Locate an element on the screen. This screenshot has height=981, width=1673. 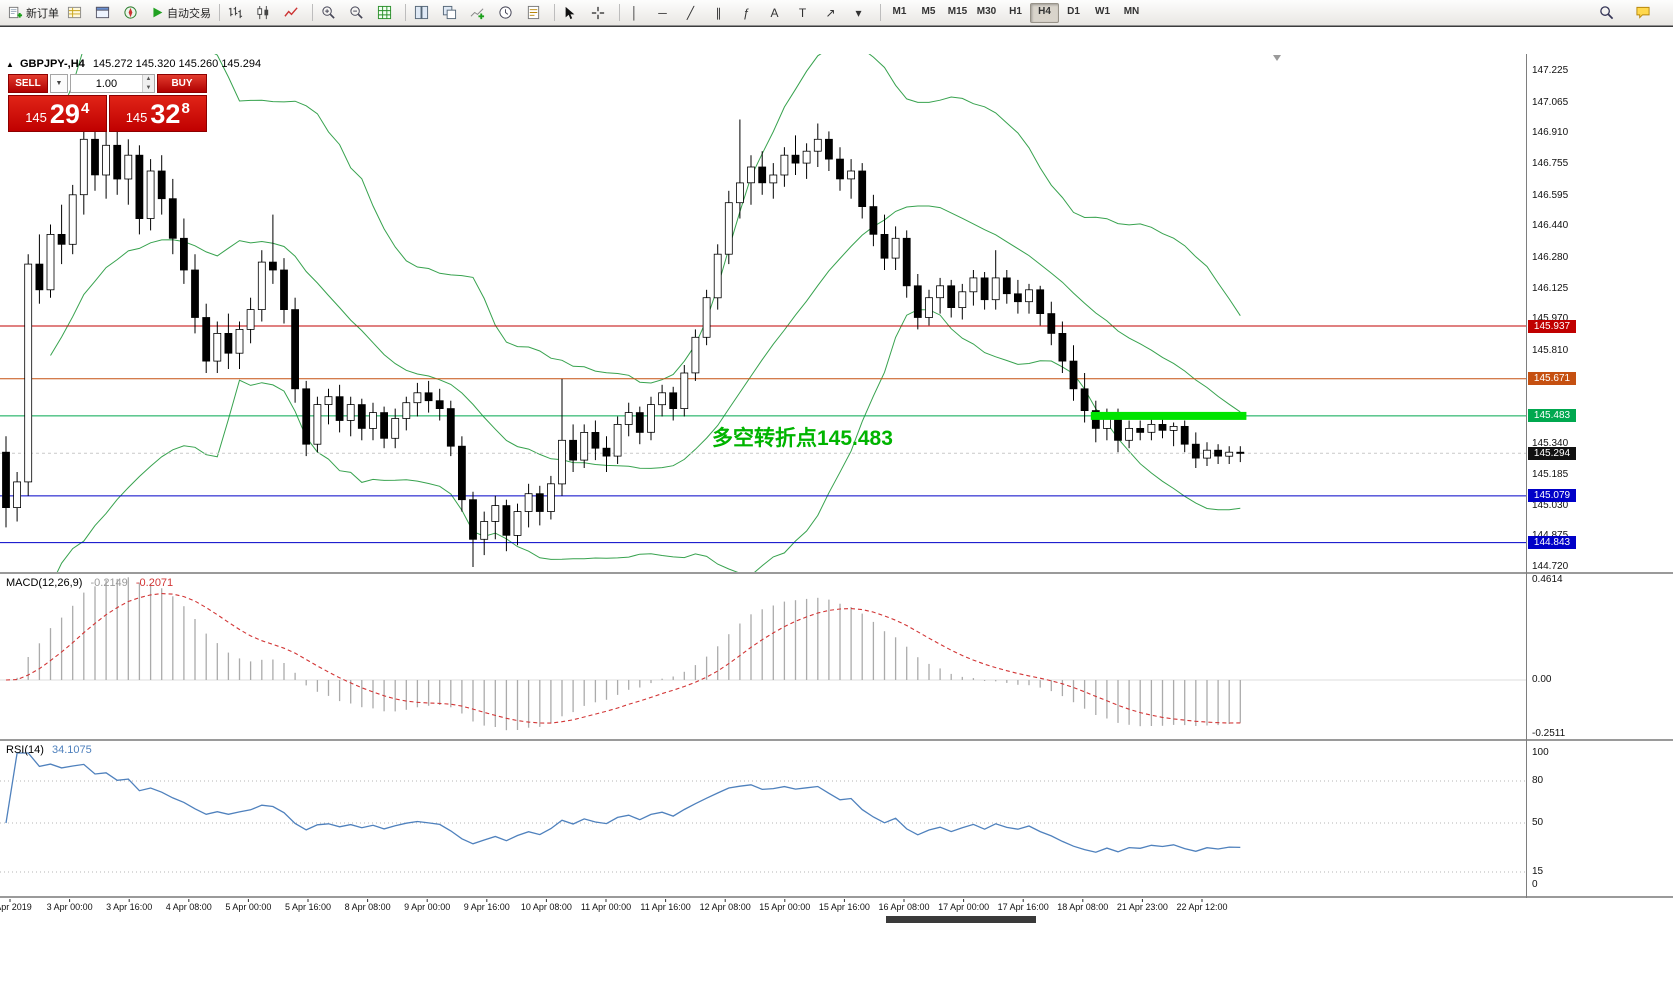
time-label: 9 Apr 00:00 is located at coordinates (427, 907).